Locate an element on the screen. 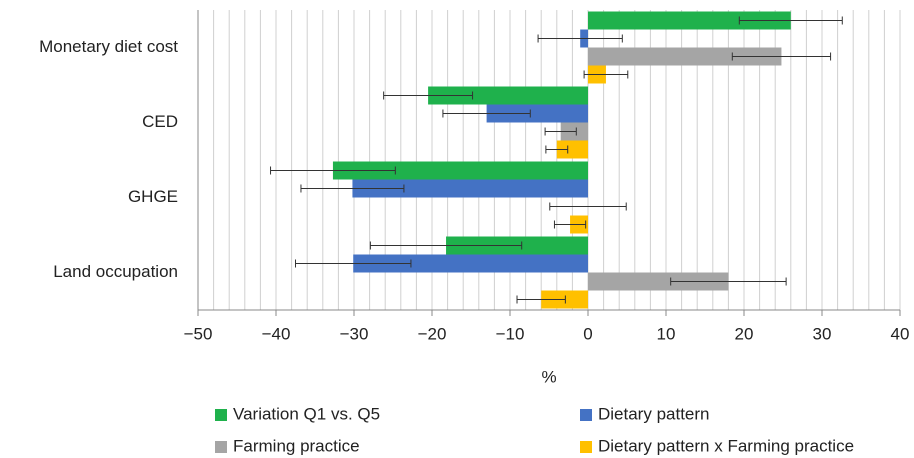  legend-label: Variation Q1 vs. Q5 is located at coordinates (306, 413).